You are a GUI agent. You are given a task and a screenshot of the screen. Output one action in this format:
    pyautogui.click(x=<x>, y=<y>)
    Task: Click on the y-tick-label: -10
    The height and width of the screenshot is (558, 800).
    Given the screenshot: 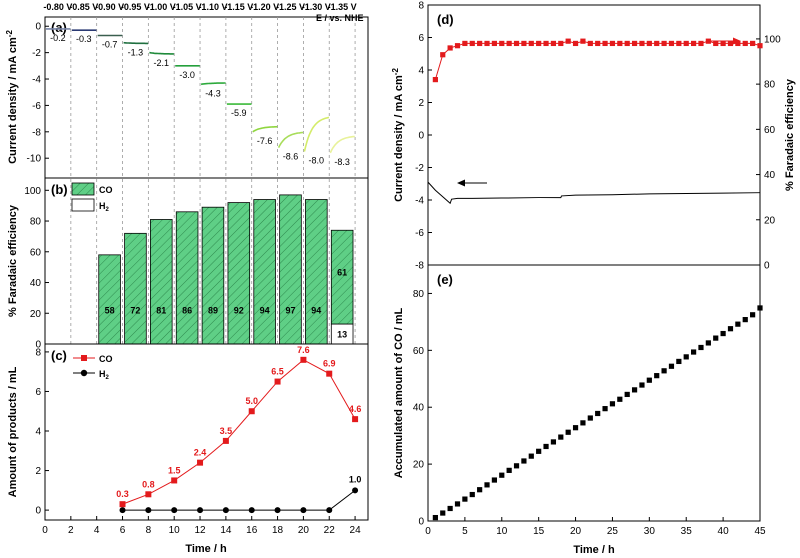 What is the action you would take?
    pyautogui.click(x=34, y=159)
    